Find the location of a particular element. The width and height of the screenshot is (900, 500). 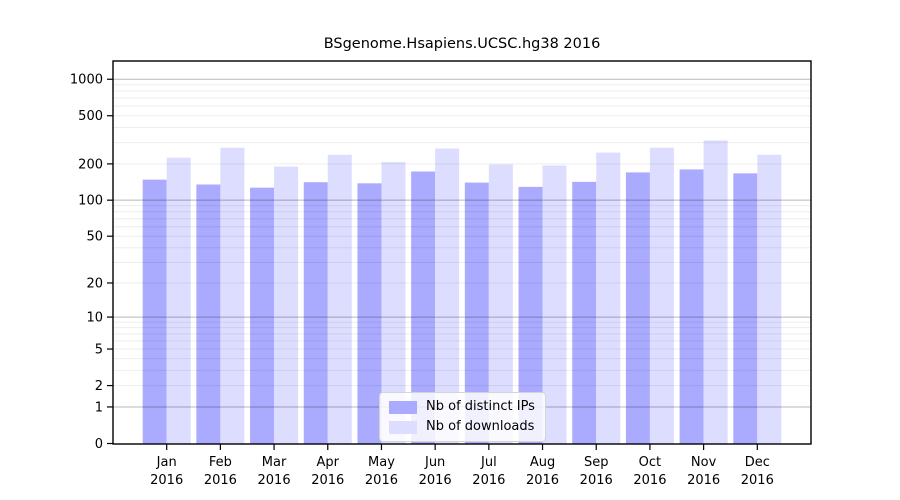

x-tick-label-month: Sep is located at coordinates (596, 462).